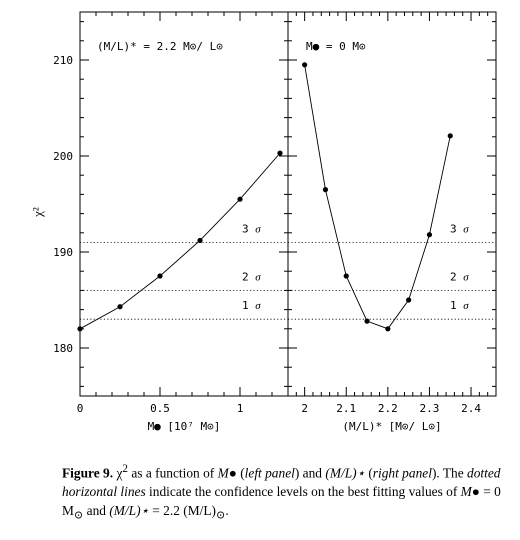 The height and width of the screenshot is (540, 520). Describe the element at coordinates (63, 348) in the screenshot. I see `y-tick-label: 180` at that location.